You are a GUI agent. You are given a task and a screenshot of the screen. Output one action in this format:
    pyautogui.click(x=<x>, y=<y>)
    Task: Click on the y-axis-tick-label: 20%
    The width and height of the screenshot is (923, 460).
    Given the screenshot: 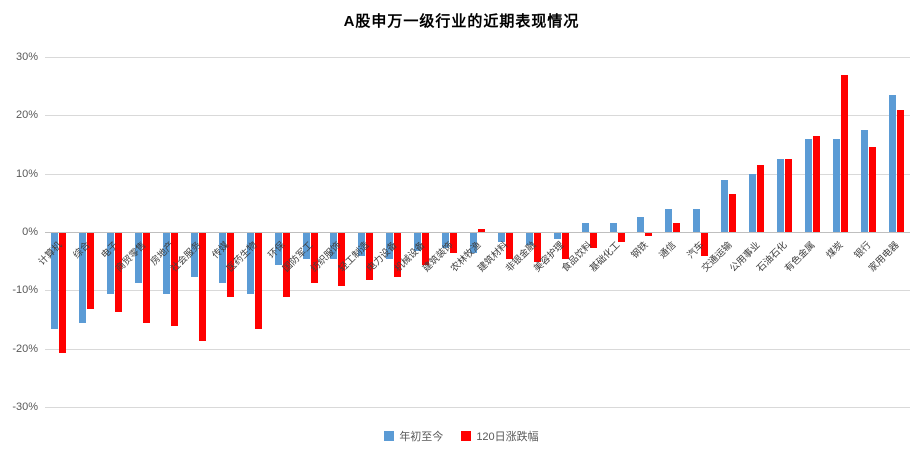 What is the action you would take?
    pyautogui.click(x=26, y=115)
    